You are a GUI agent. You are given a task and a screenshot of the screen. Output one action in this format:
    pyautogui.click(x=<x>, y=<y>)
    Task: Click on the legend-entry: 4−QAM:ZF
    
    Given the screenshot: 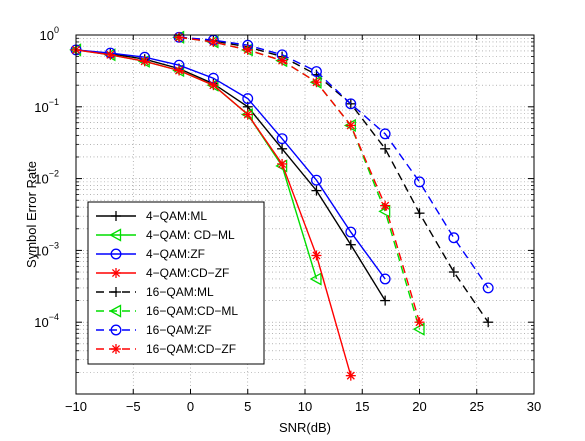 What is the action you would take?
    pyautogui.click(x=150, y=254)
    